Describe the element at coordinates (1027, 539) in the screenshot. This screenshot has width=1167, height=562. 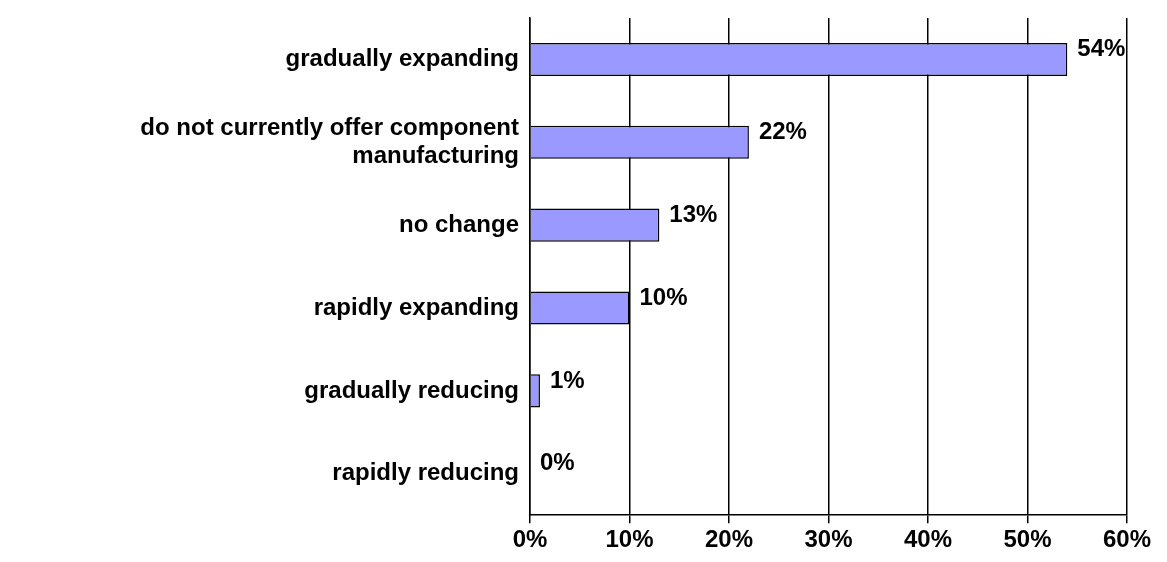
I see `x-tick-label: 50%` at that location.